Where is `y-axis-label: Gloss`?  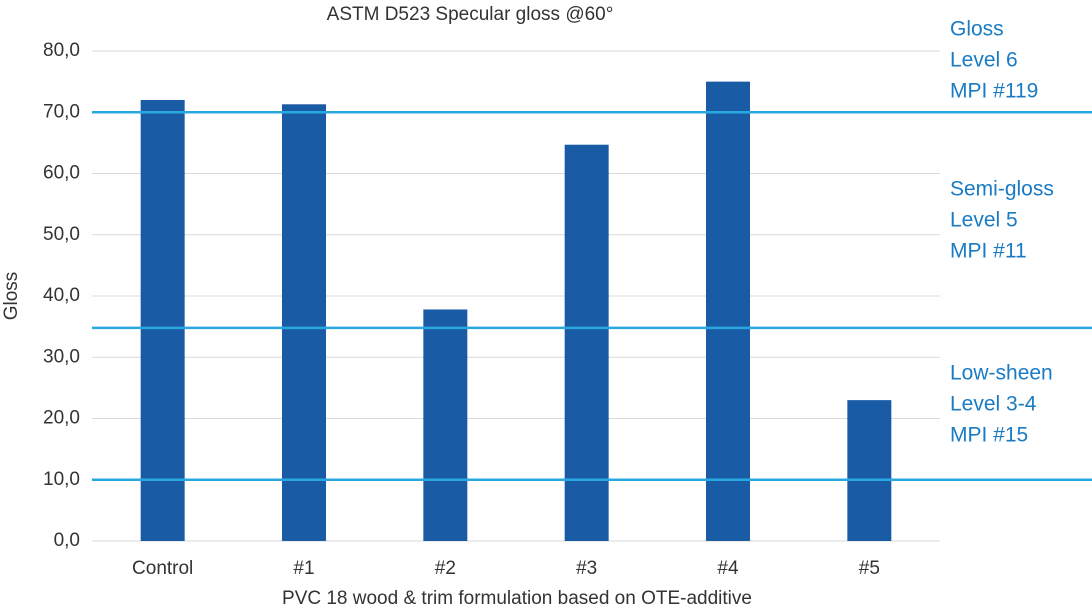
y-axis-label: Gloss is located at coordinates (11, 296).